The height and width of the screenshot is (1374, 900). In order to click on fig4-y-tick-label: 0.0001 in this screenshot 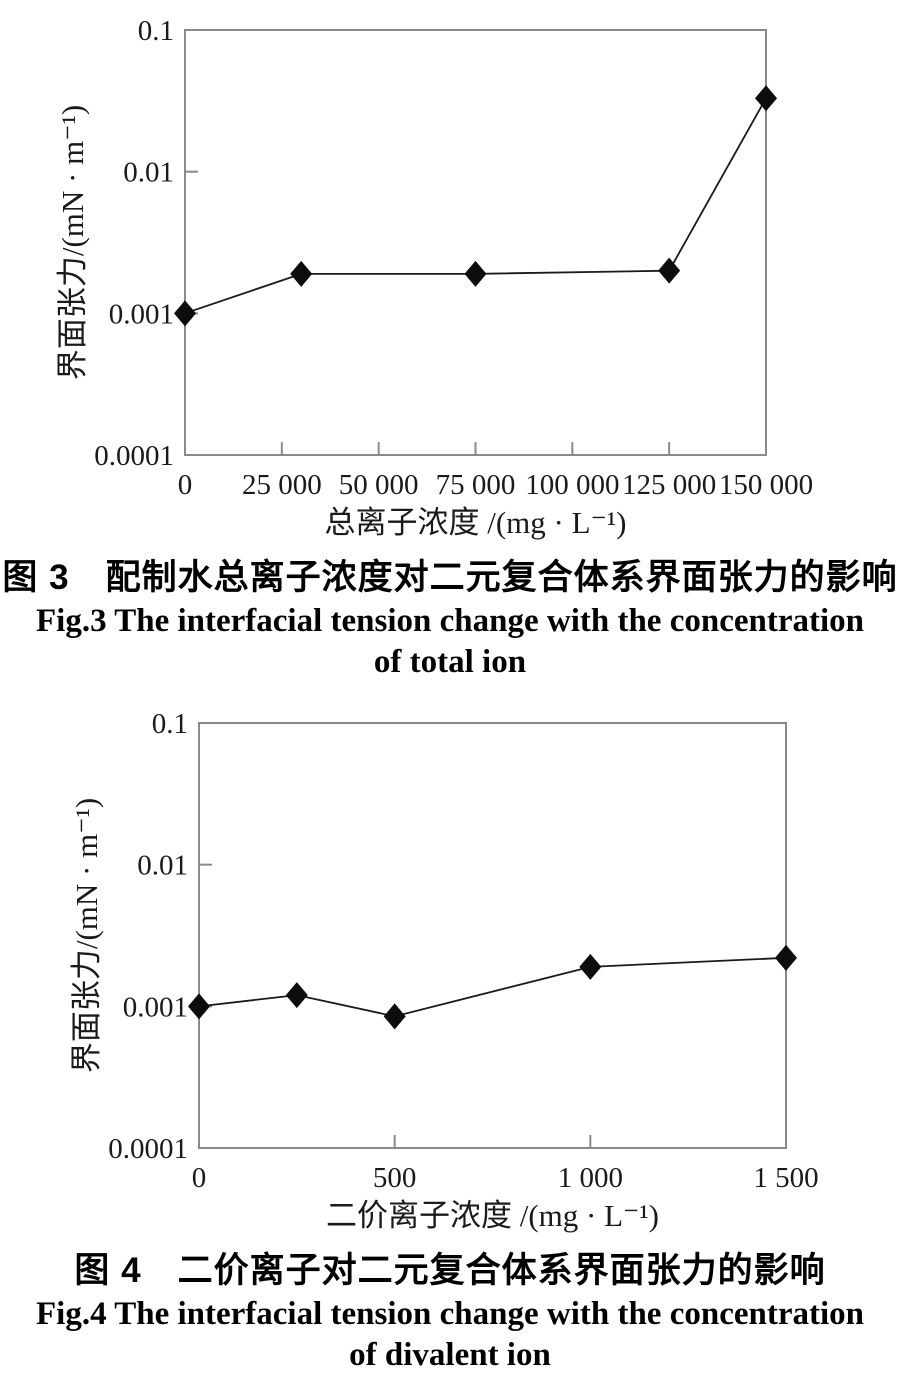, I will do `click(148, 1149)`.